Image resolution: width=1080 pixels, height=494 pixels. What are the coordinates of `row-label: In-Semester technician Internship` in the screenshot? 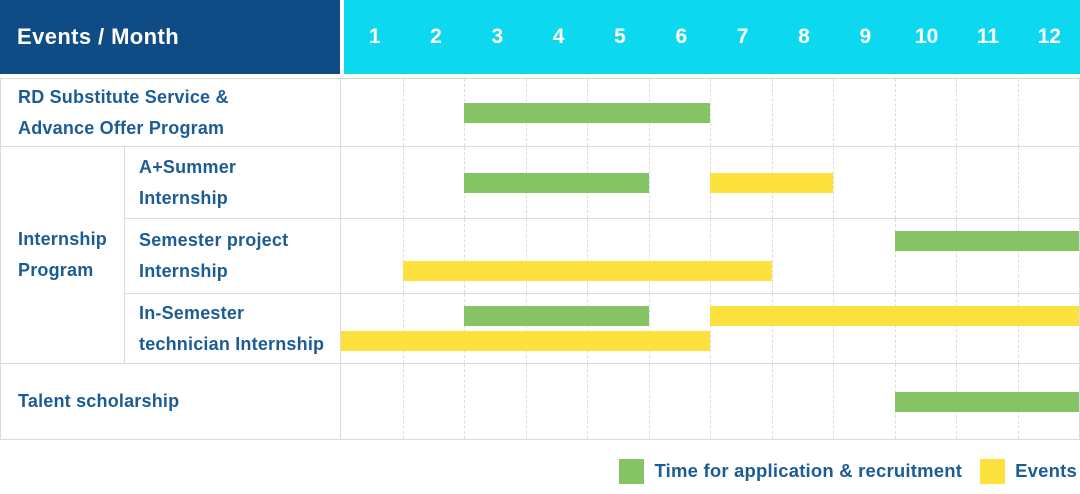 It's located at (233, 329).